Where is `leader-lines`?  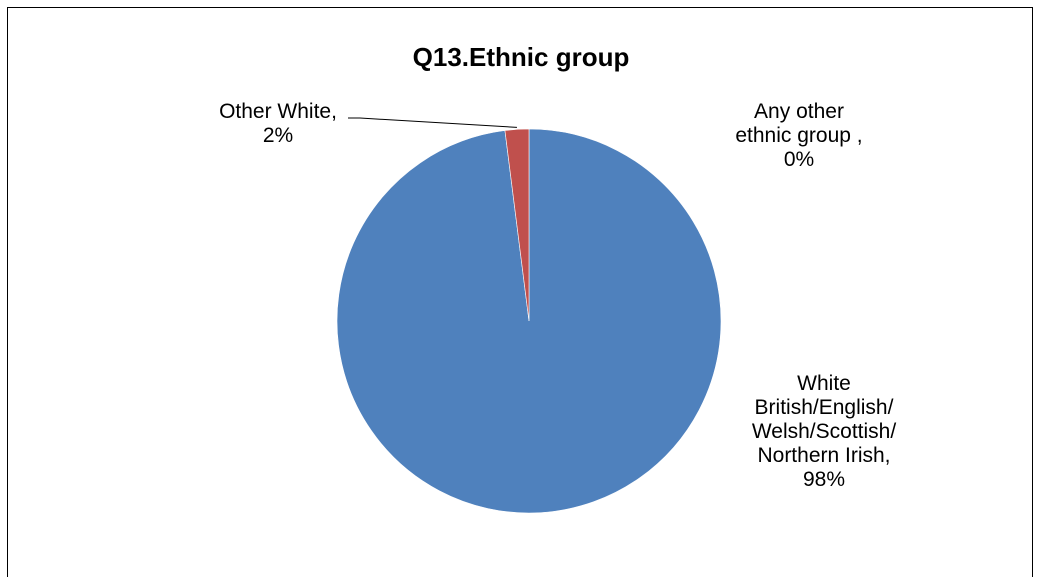 leader-lines is located at coordinates (432, 122).